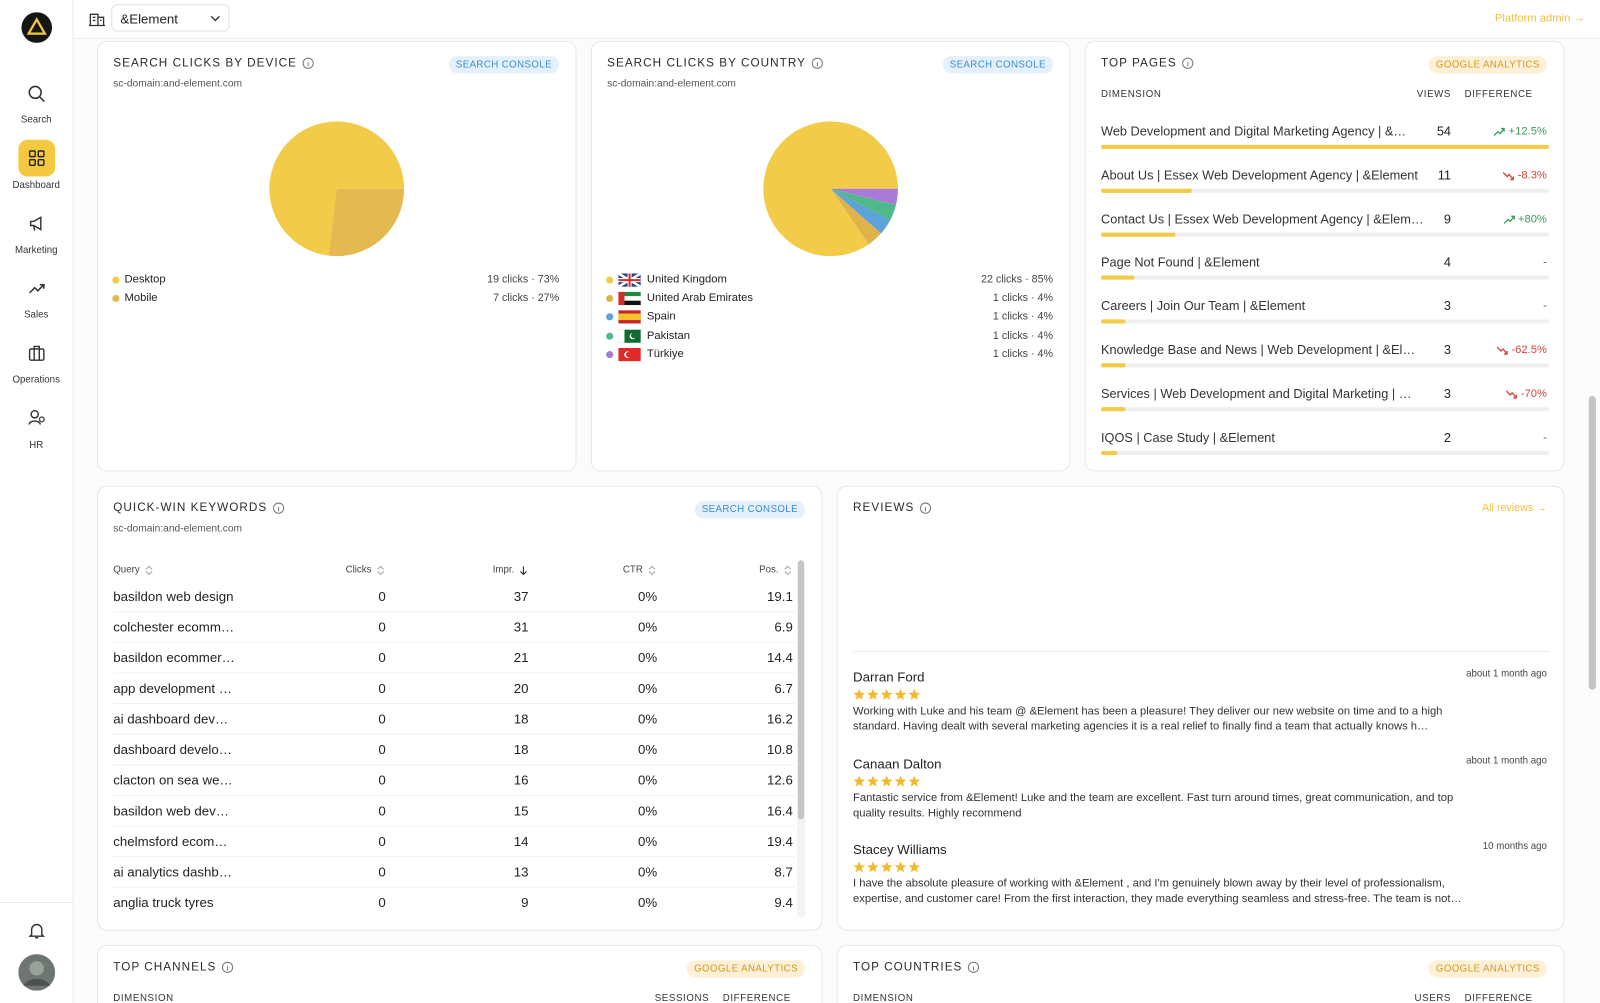  I want to click on logo, so click(37, 27).